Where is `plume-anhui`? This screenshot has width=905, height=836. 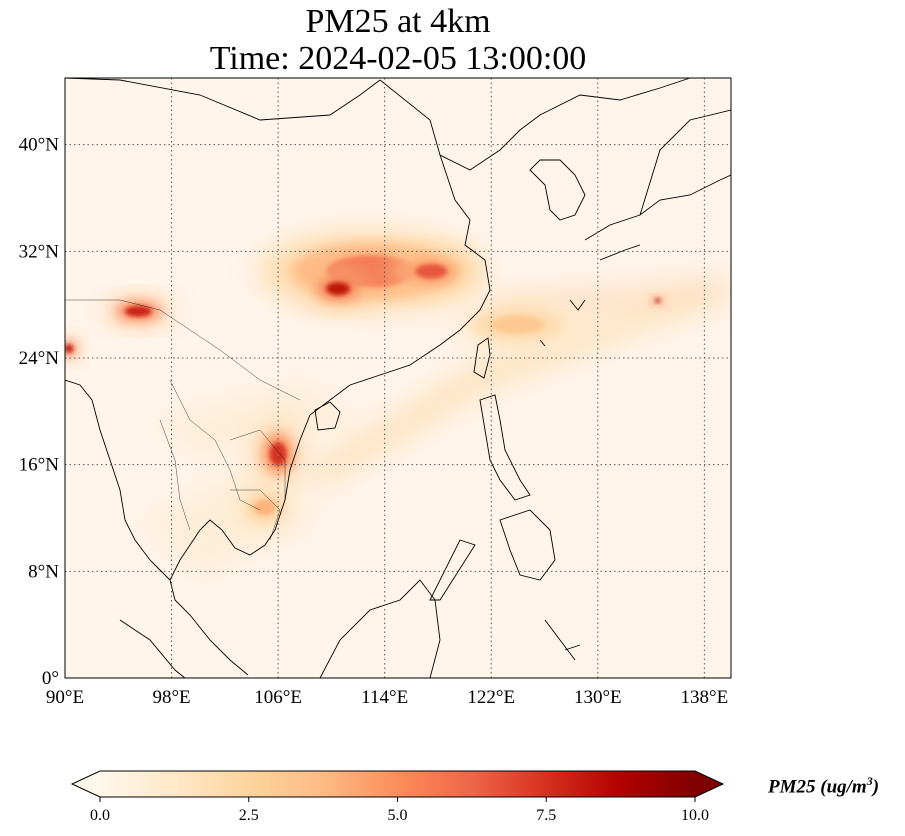
plume-anhui is located at coordinates (431, 271).